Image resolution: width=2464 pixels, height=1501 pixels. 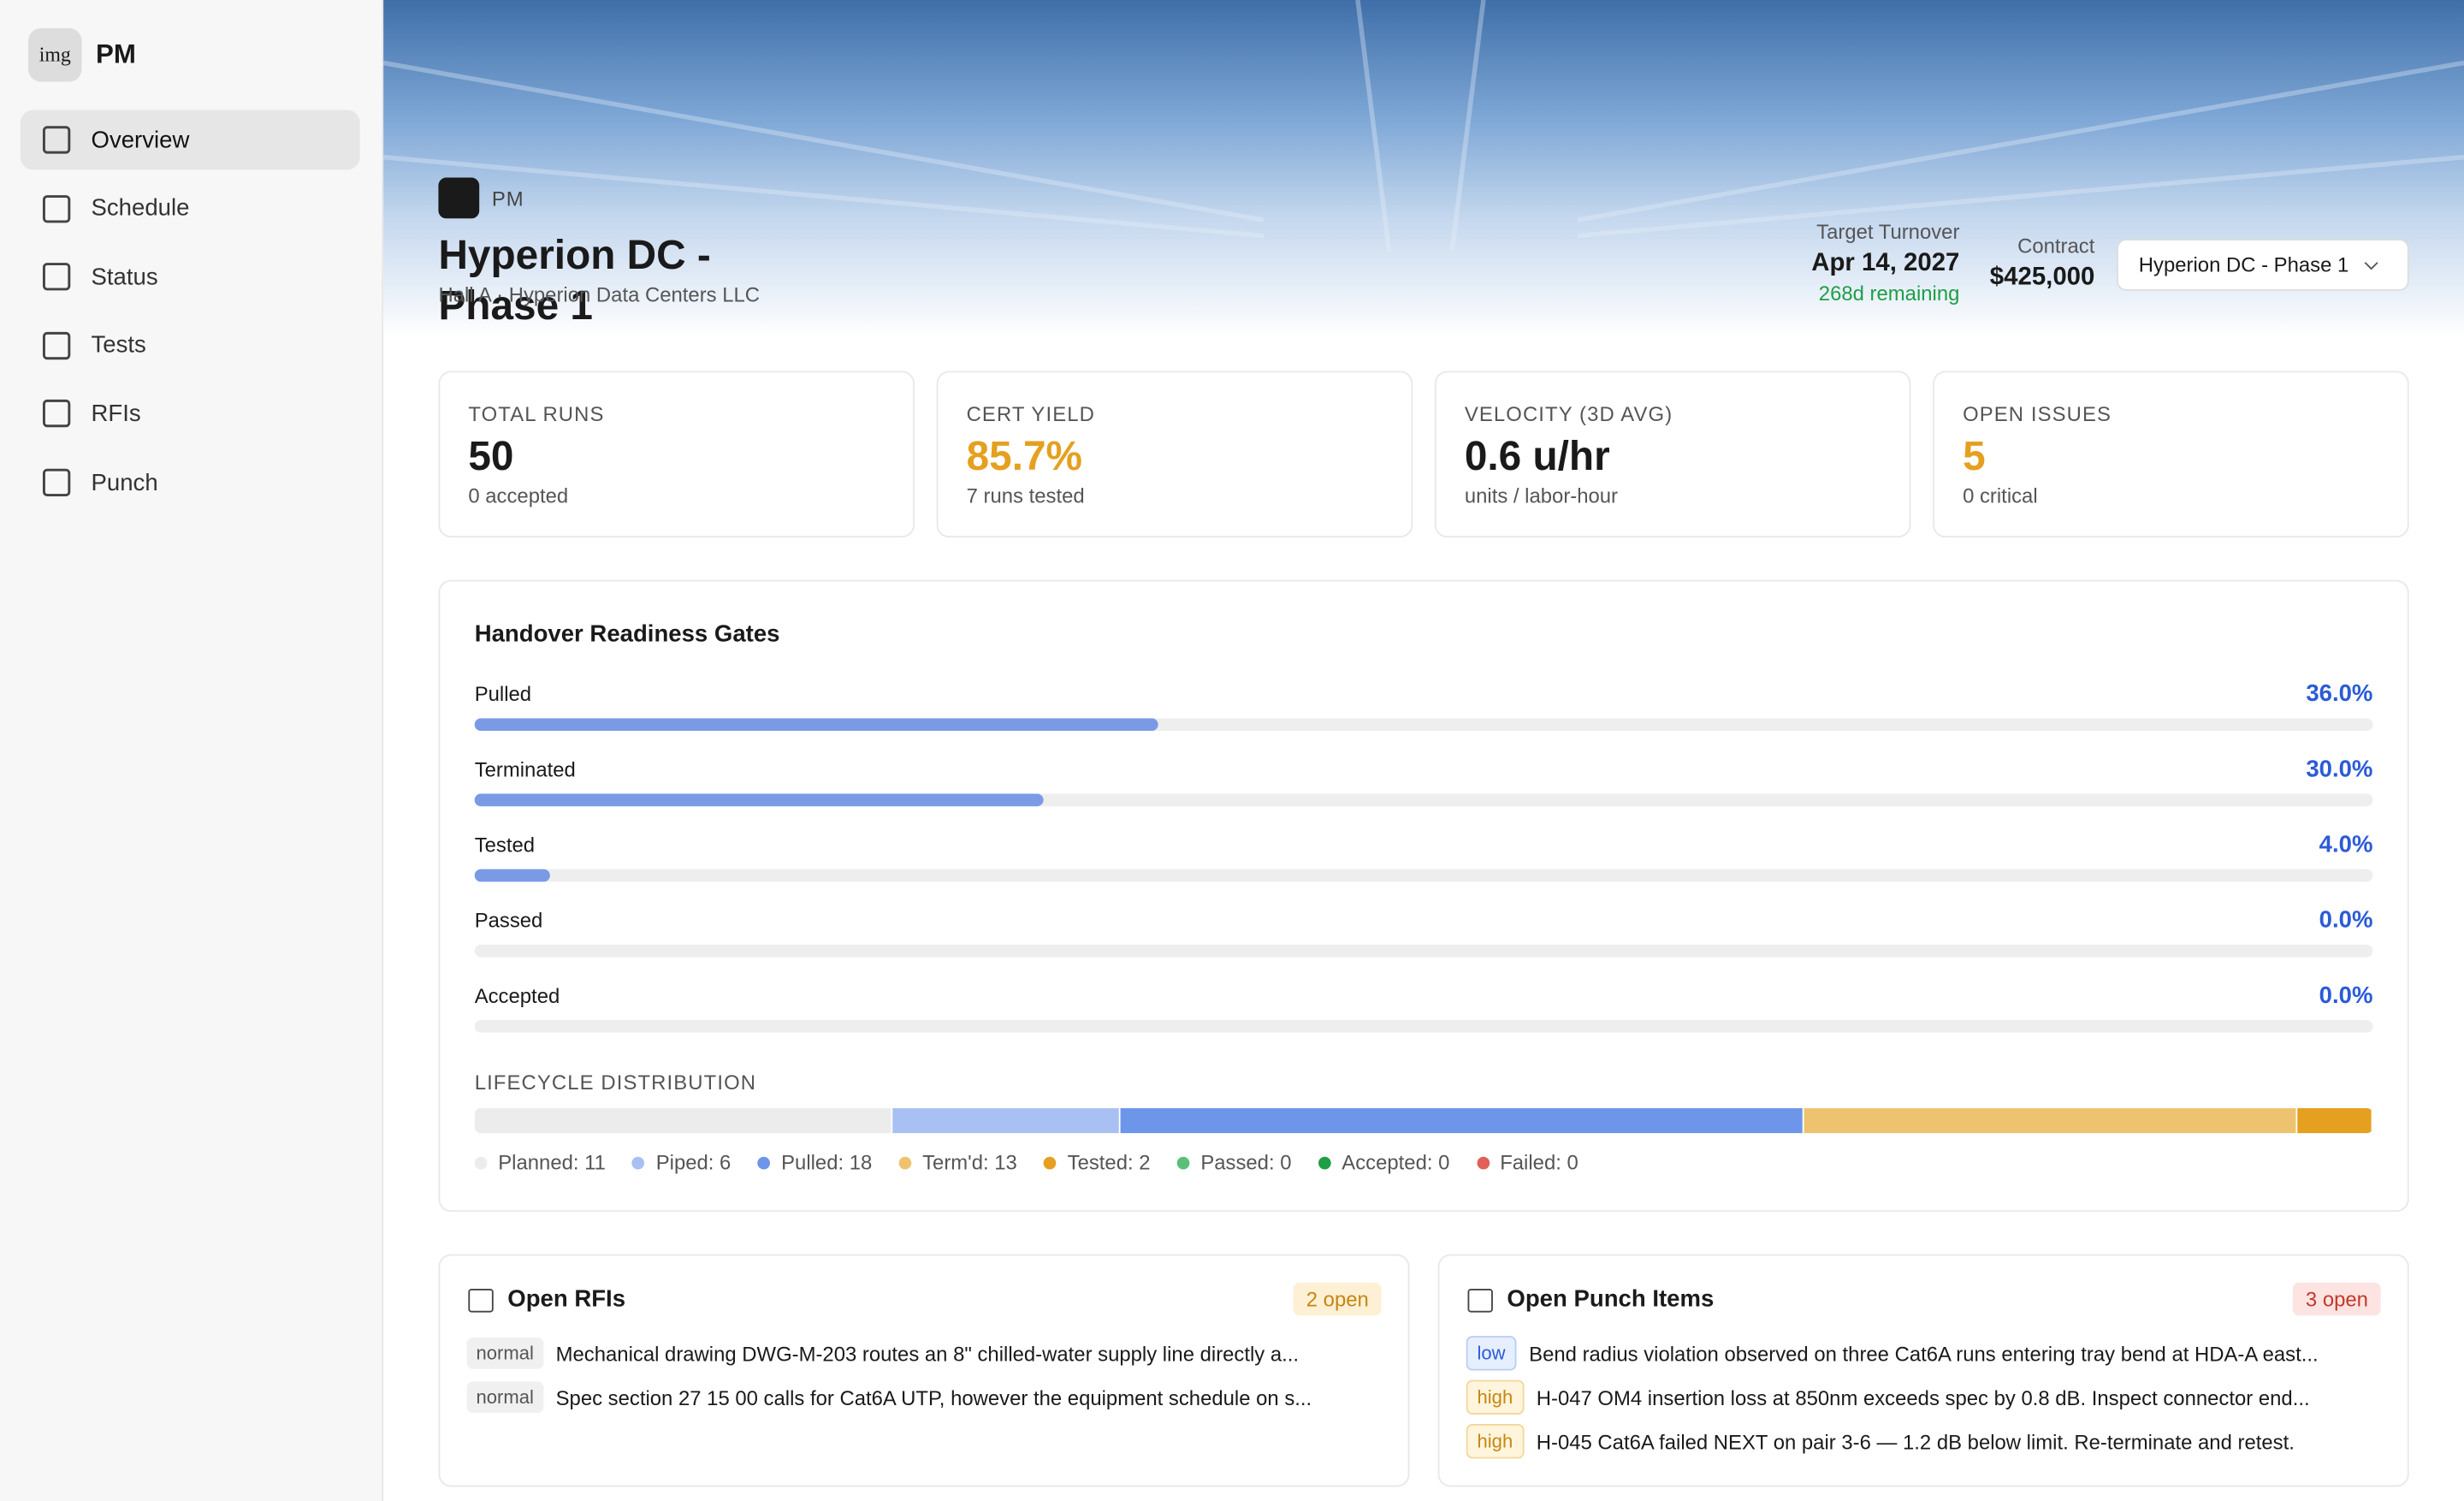 What do you see at coordinates (517, 996) in the screenshot?
I see `gate-label: Accepted` at bounding box center [517, 996].